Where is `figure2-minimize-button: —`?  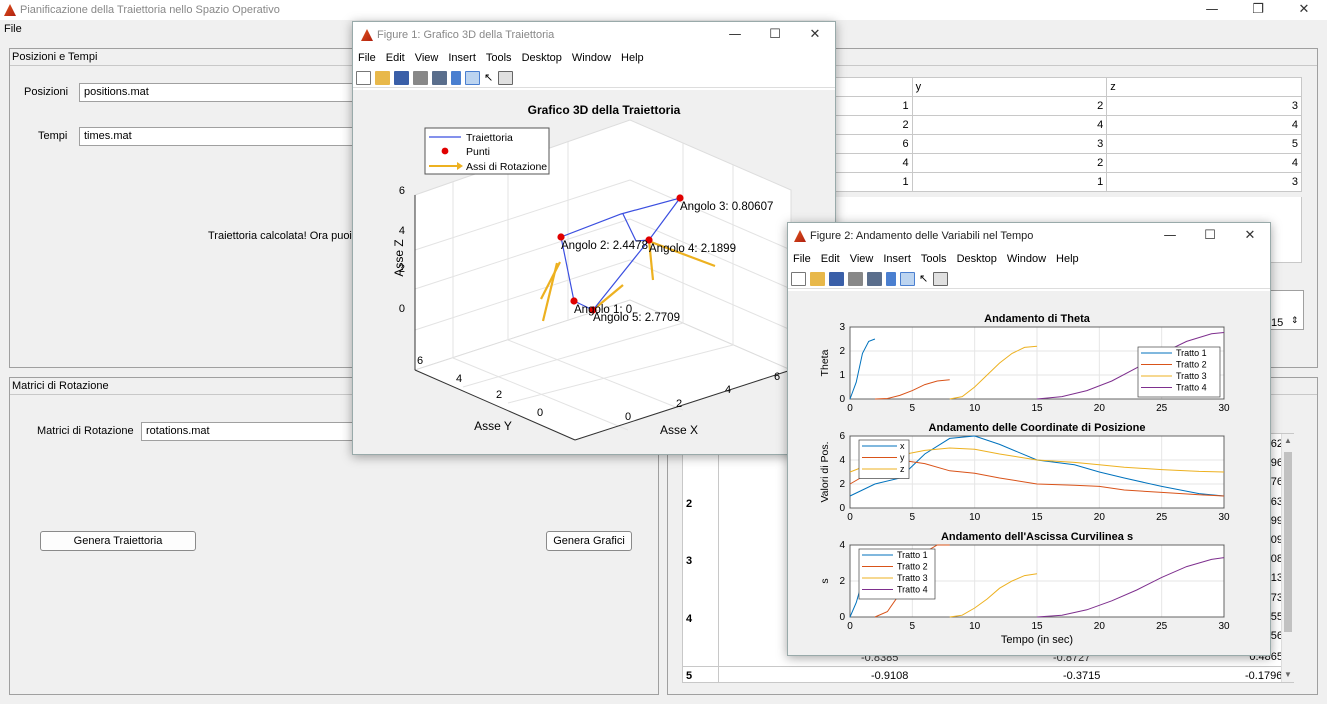 figure2-minimize-button: — is located at coordinates (1170, 235).